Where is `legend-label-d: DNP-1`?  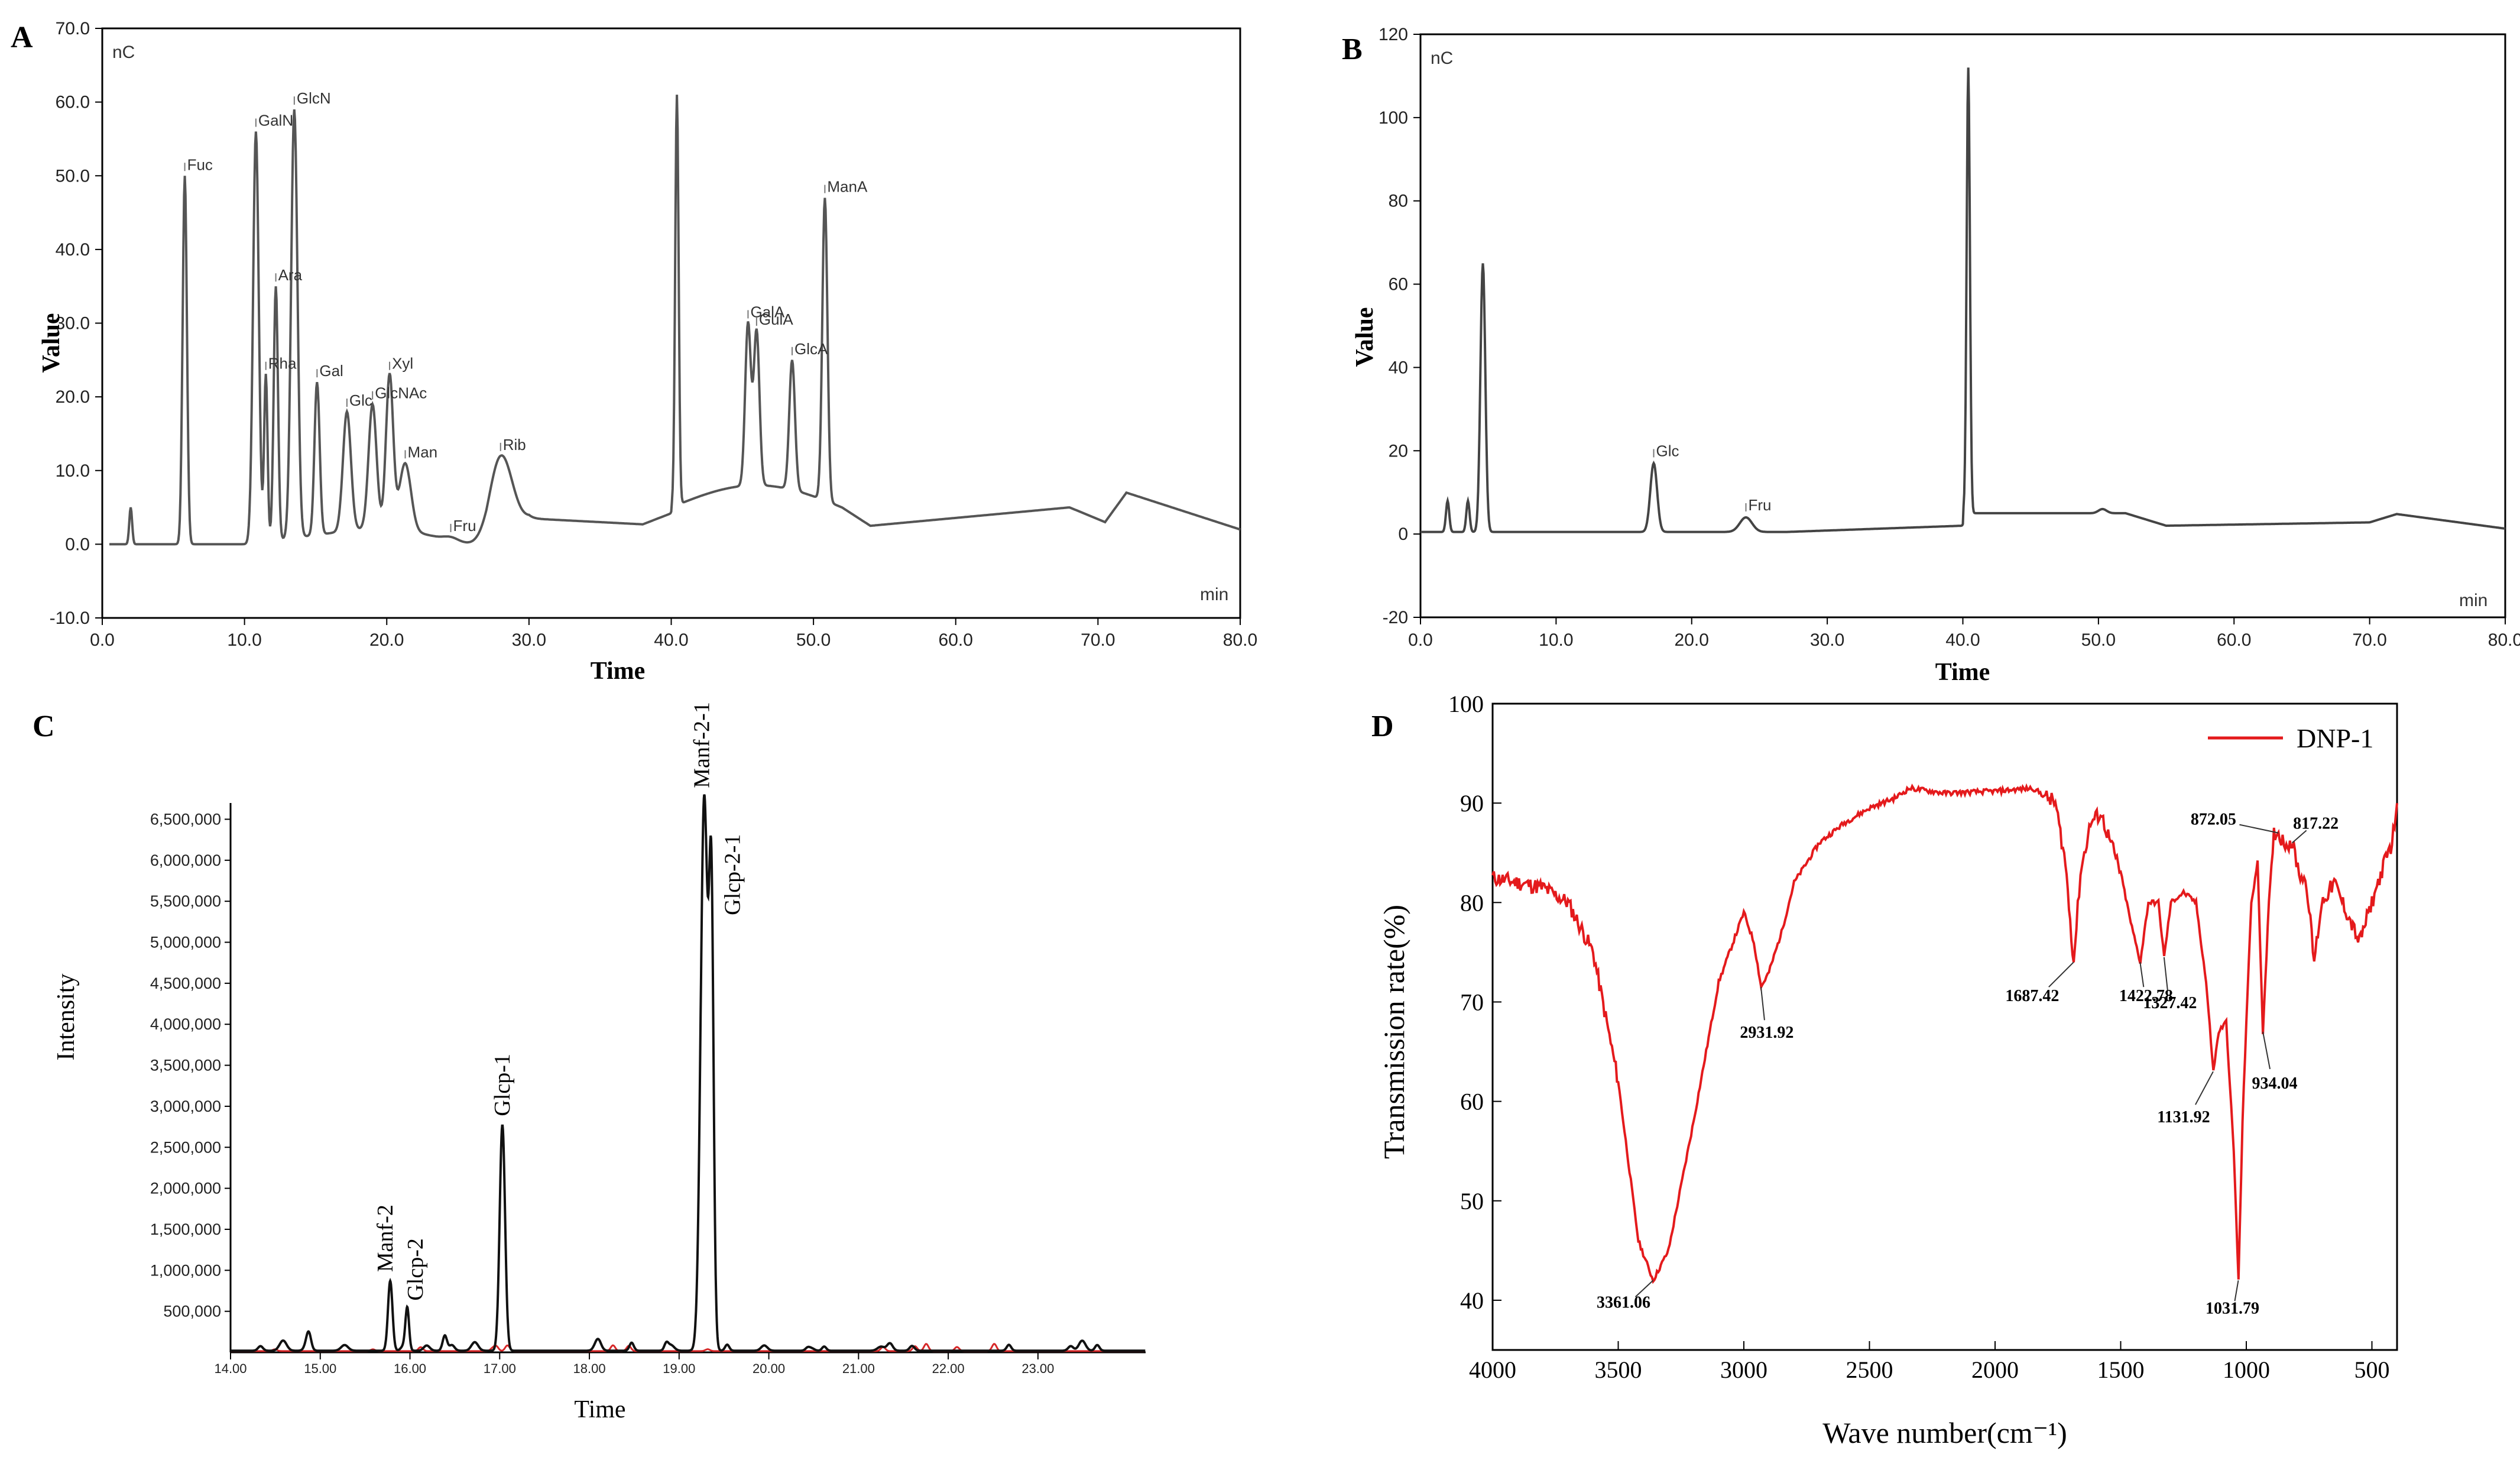 legend-label-d: DNP-1 is located at coordinates (2335, 738).